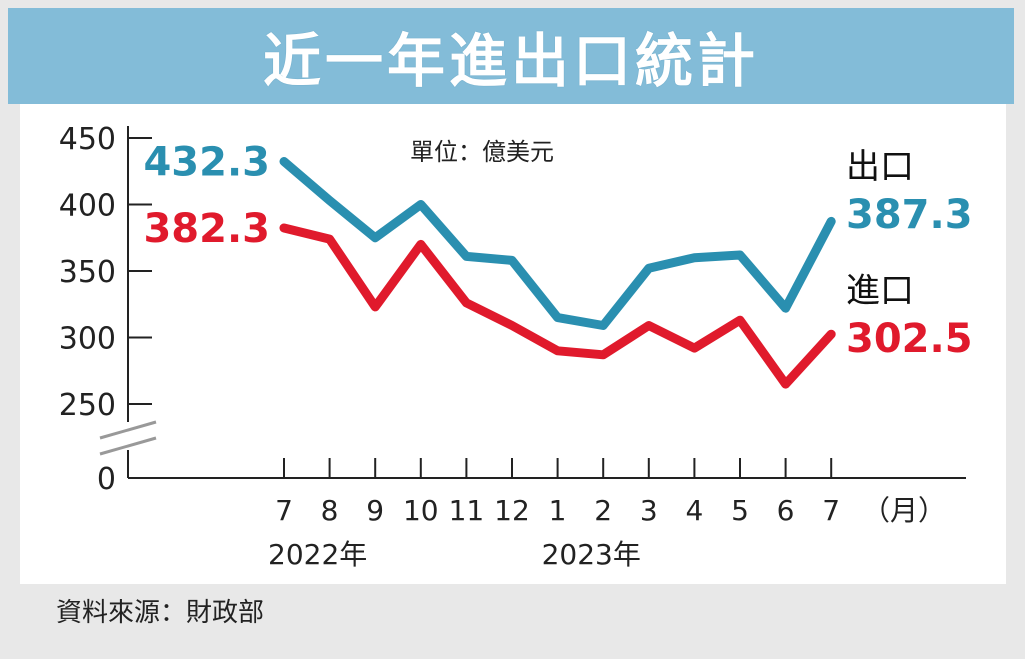  What do you see at coordinates (880, 291) in the screenshot?
I see `series-name-label: 進口` at bounding box center [880, 291].